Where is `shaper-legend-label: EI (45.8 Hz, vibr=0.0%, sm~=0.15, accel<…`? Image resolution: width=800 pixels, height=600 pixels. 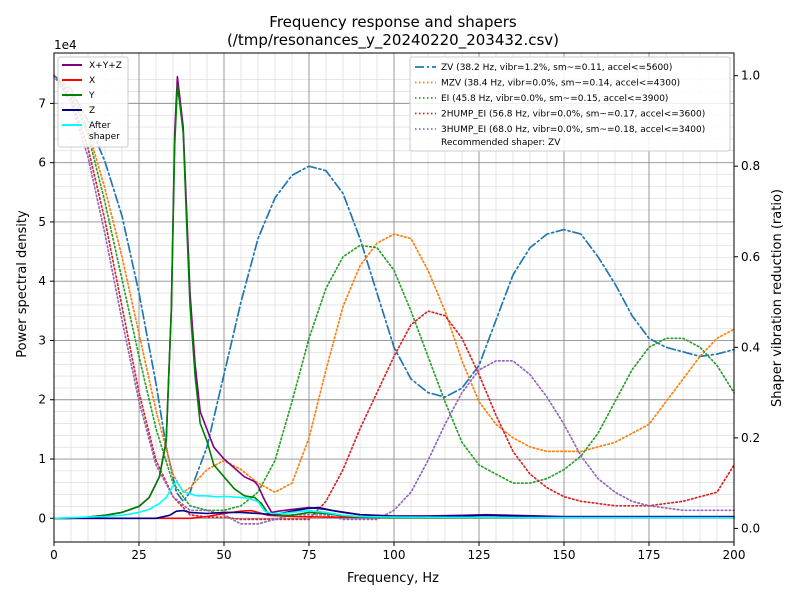 shaper-legend-label: EI (45.8 Hz, vibr=0.0%, sm~=0.15, accel<… is located at coordinates (554, 99).